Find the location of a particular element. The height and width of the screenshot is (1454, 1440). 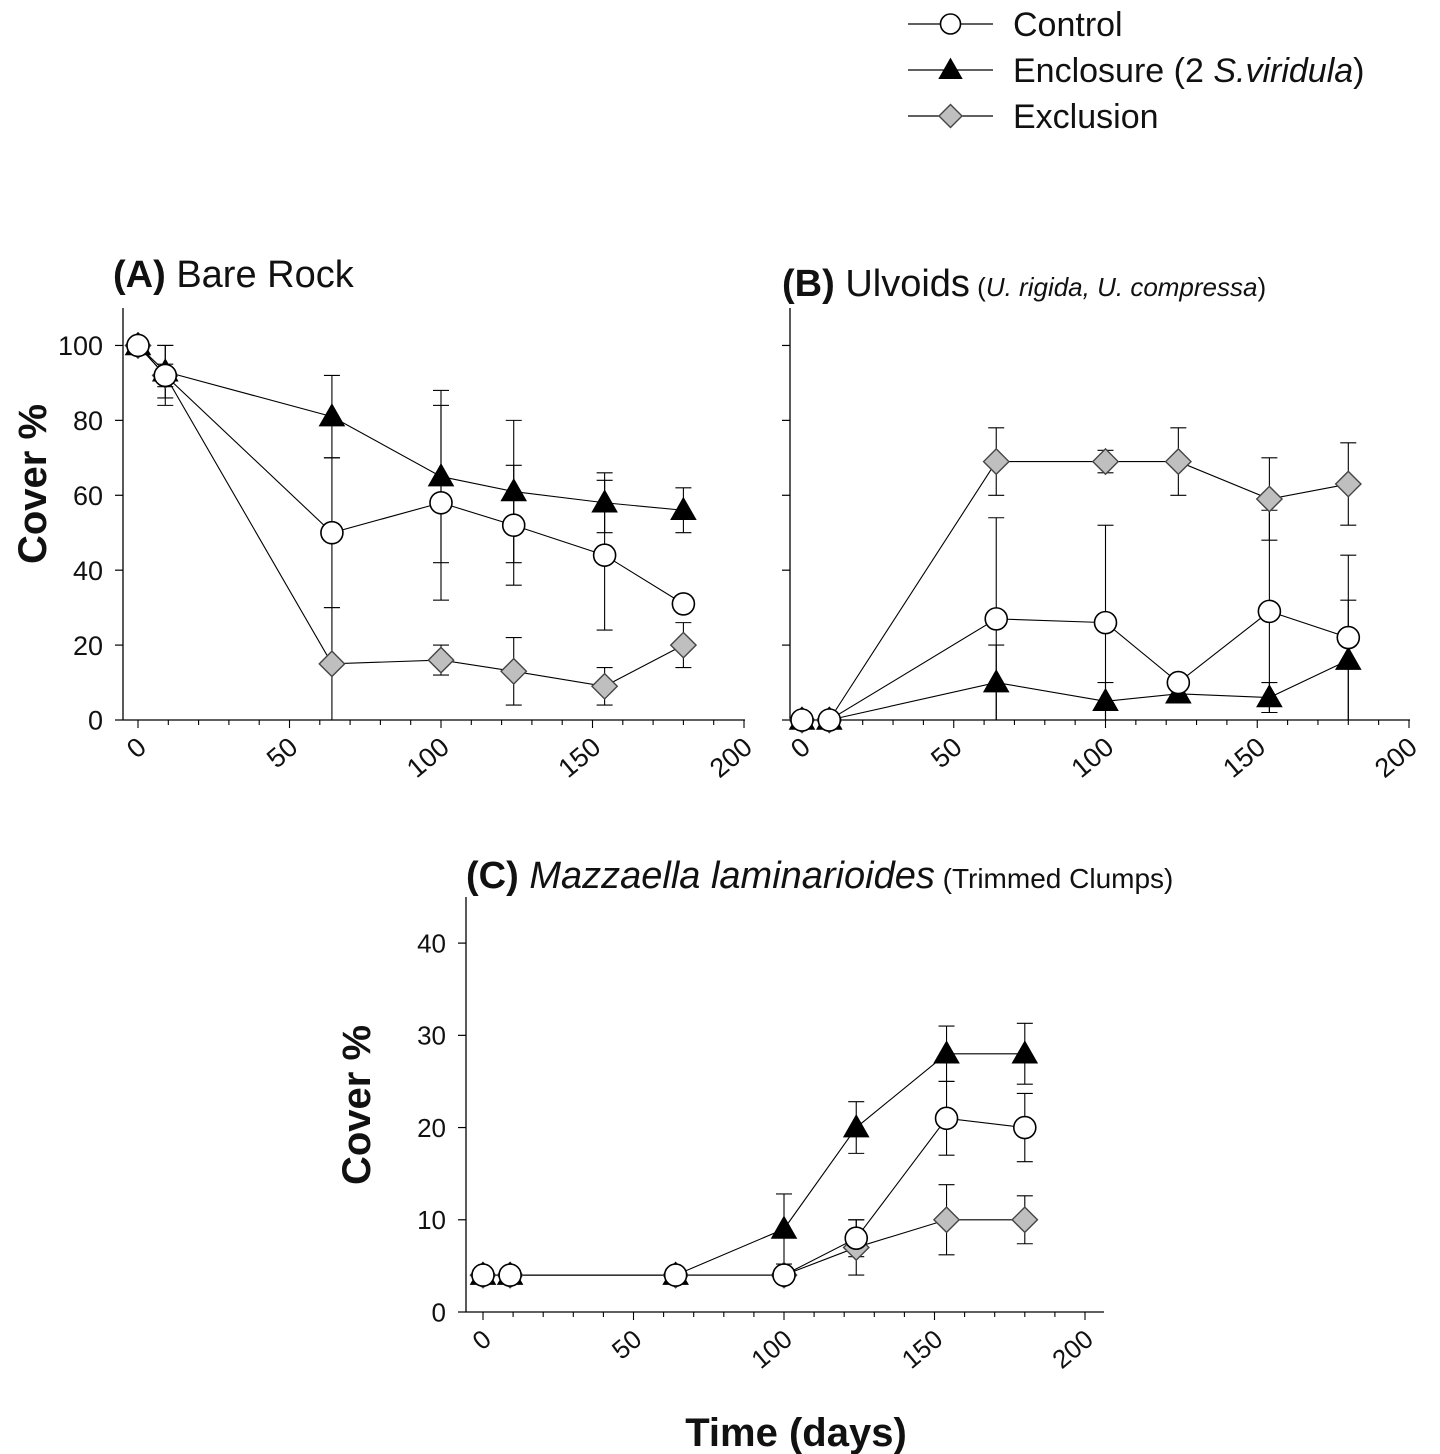

panel-label: (A) is located at coordinates (139, 275).